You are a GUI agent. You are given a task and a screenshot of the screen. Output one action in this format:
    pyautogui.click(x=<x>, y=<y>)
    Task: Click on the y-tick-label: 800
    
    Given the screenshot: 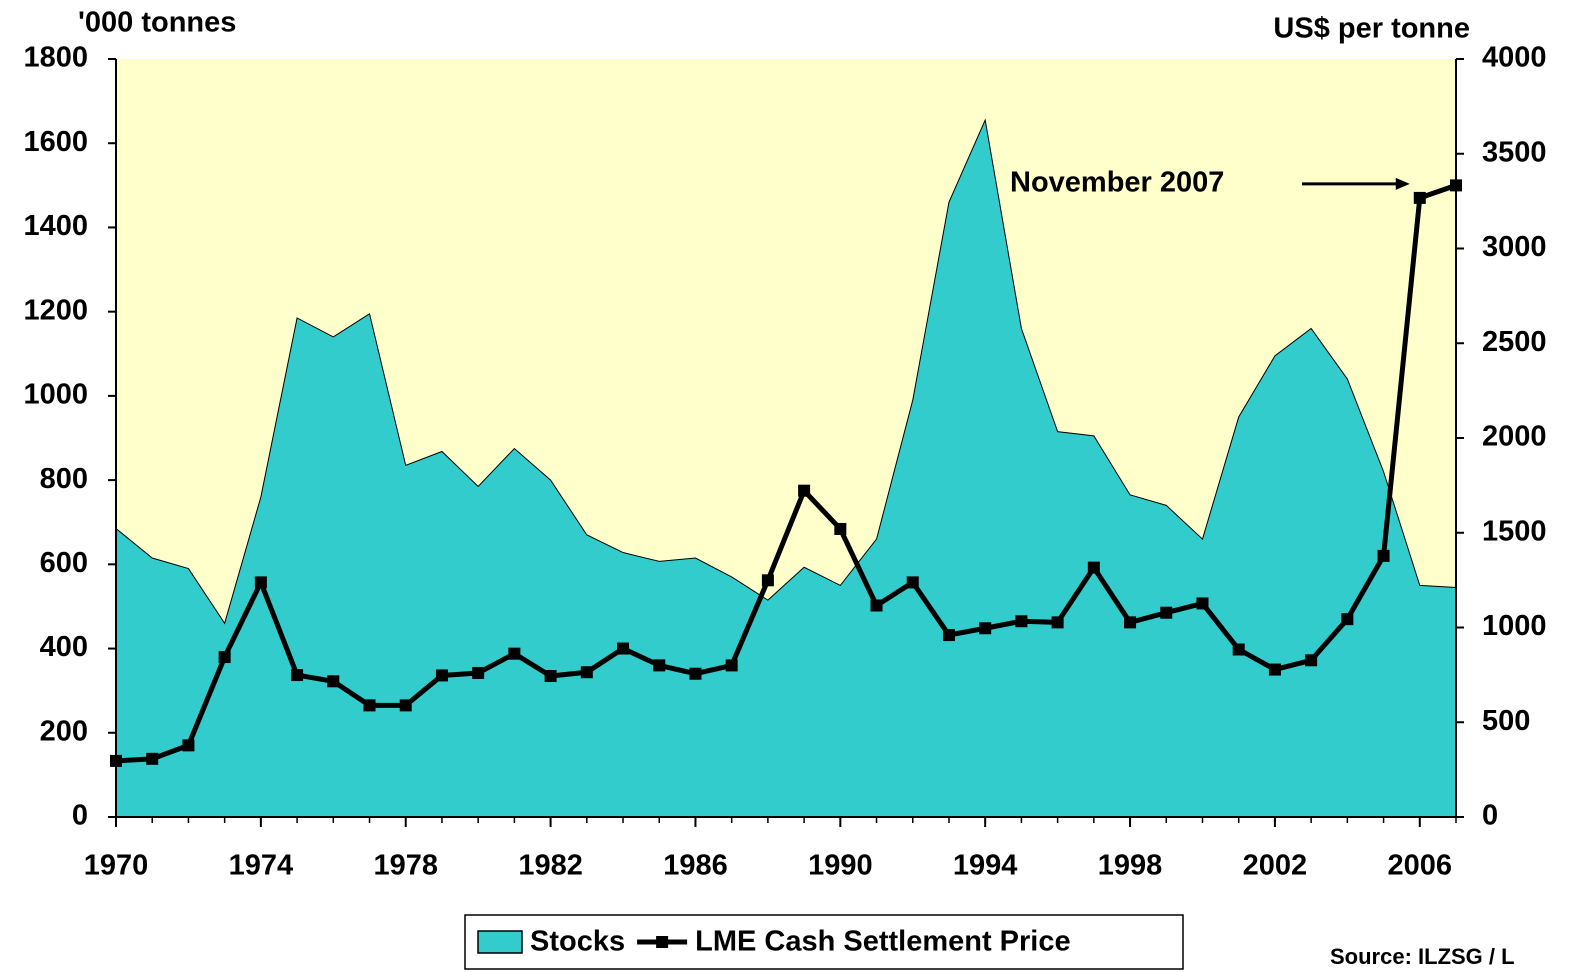 What is the action you would take?
    pyautogui.click(x=64, y=479)
    